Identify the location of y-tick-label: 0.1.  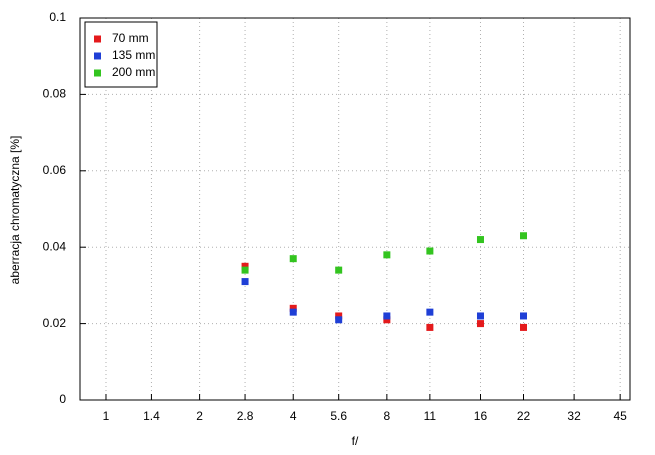
(57, 17).